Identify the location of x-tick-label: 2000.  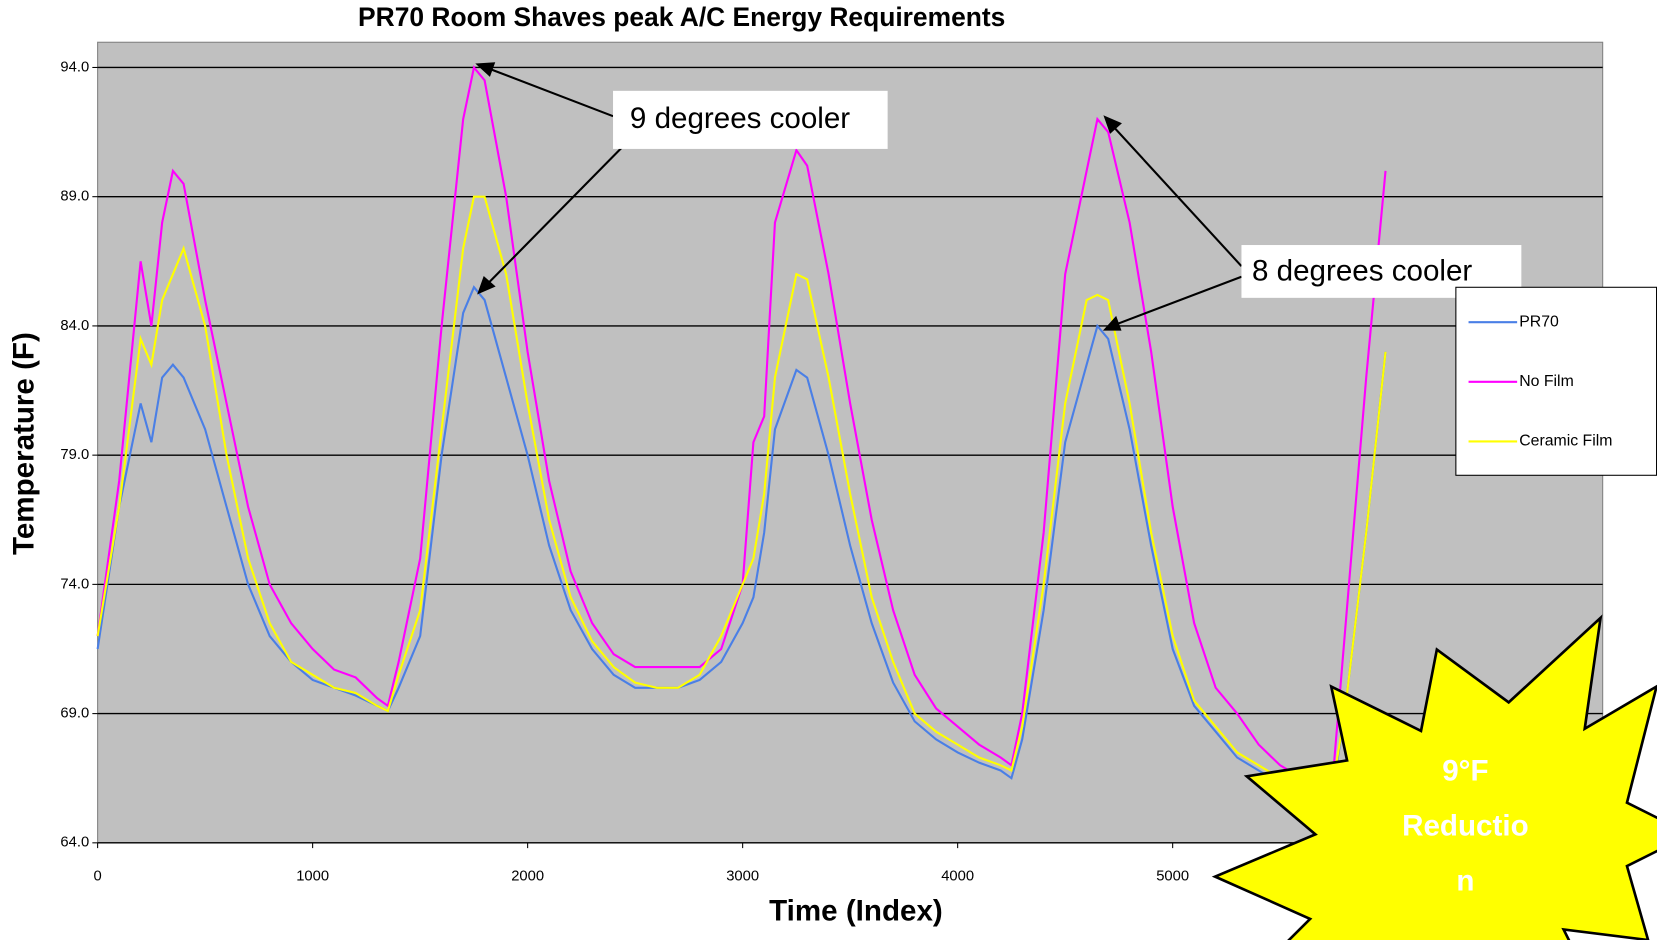
(527, 877).